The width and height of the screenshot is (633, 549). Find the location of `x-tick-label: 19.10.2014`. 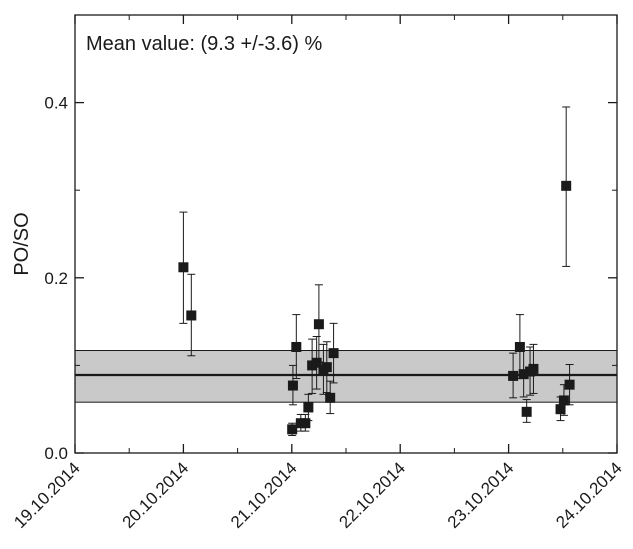

x-tick-label: 19.10.2014 is located at coordinates (47, 495).